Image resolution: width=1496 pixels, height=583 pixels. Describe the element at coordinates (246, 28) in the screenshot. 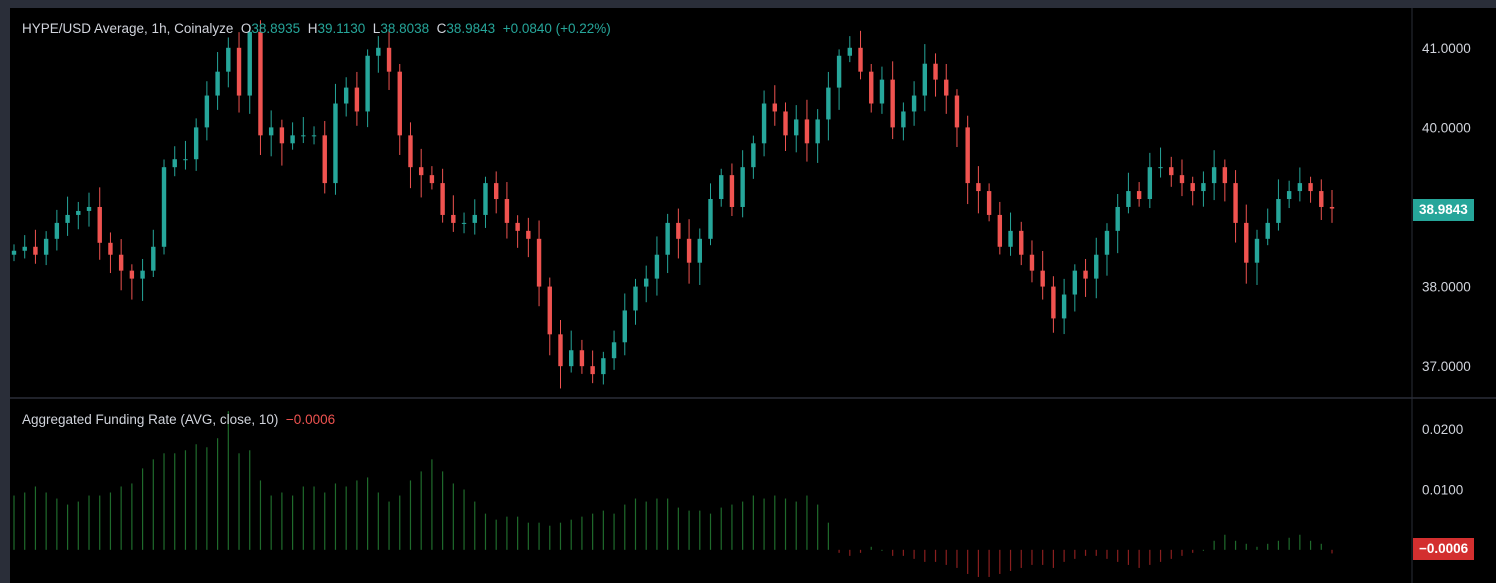

I see `open-label: O` at that location.